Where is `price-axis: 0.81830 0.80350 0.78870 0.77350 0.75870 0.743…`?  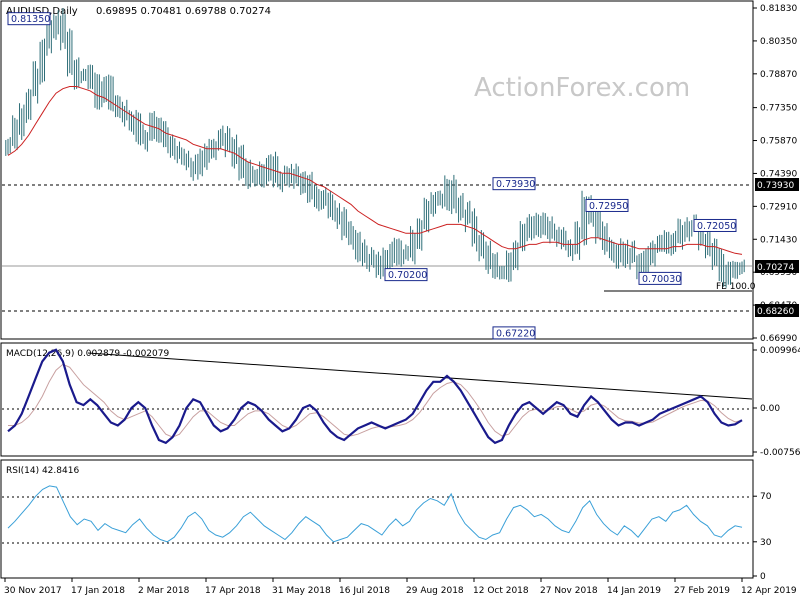 price-axis: 0.81830 0.80350 0.78870 0.77350 0.75870 0.743… is located at coordinates (775, 174).